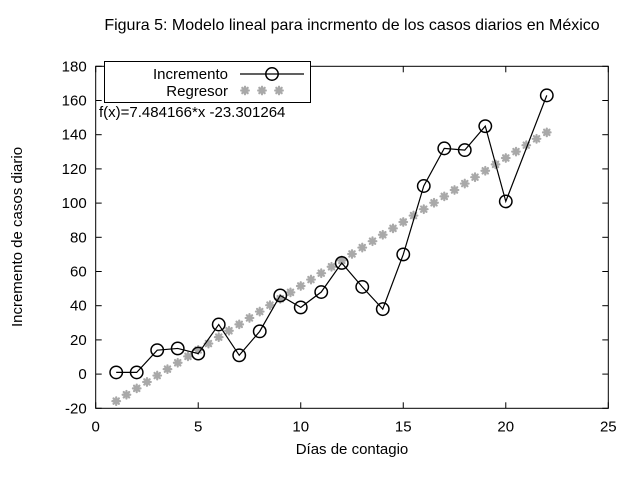  Describe the element at coordinates (197, 91) in the screenshot. I see `legend-label-regresor: Regresor` at that location.